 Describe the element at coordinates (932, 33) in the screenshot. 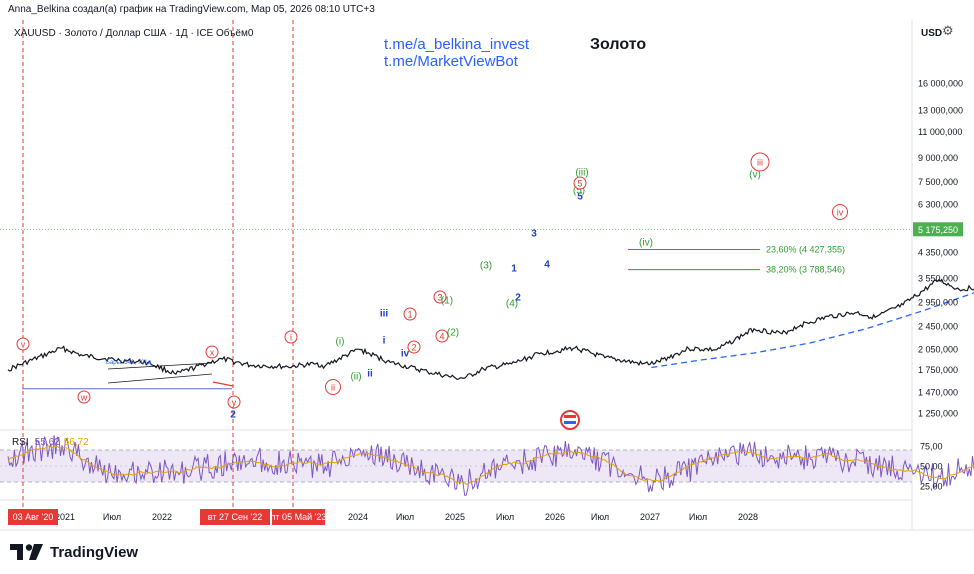

I see `currency-label: USD` at that location.